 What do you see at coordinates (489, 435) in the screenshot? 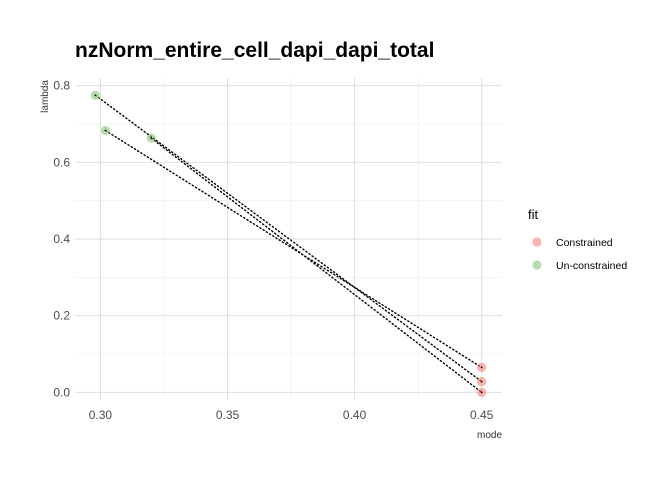
I see `x-axis-label: mode` at bounding box center [489, 435].